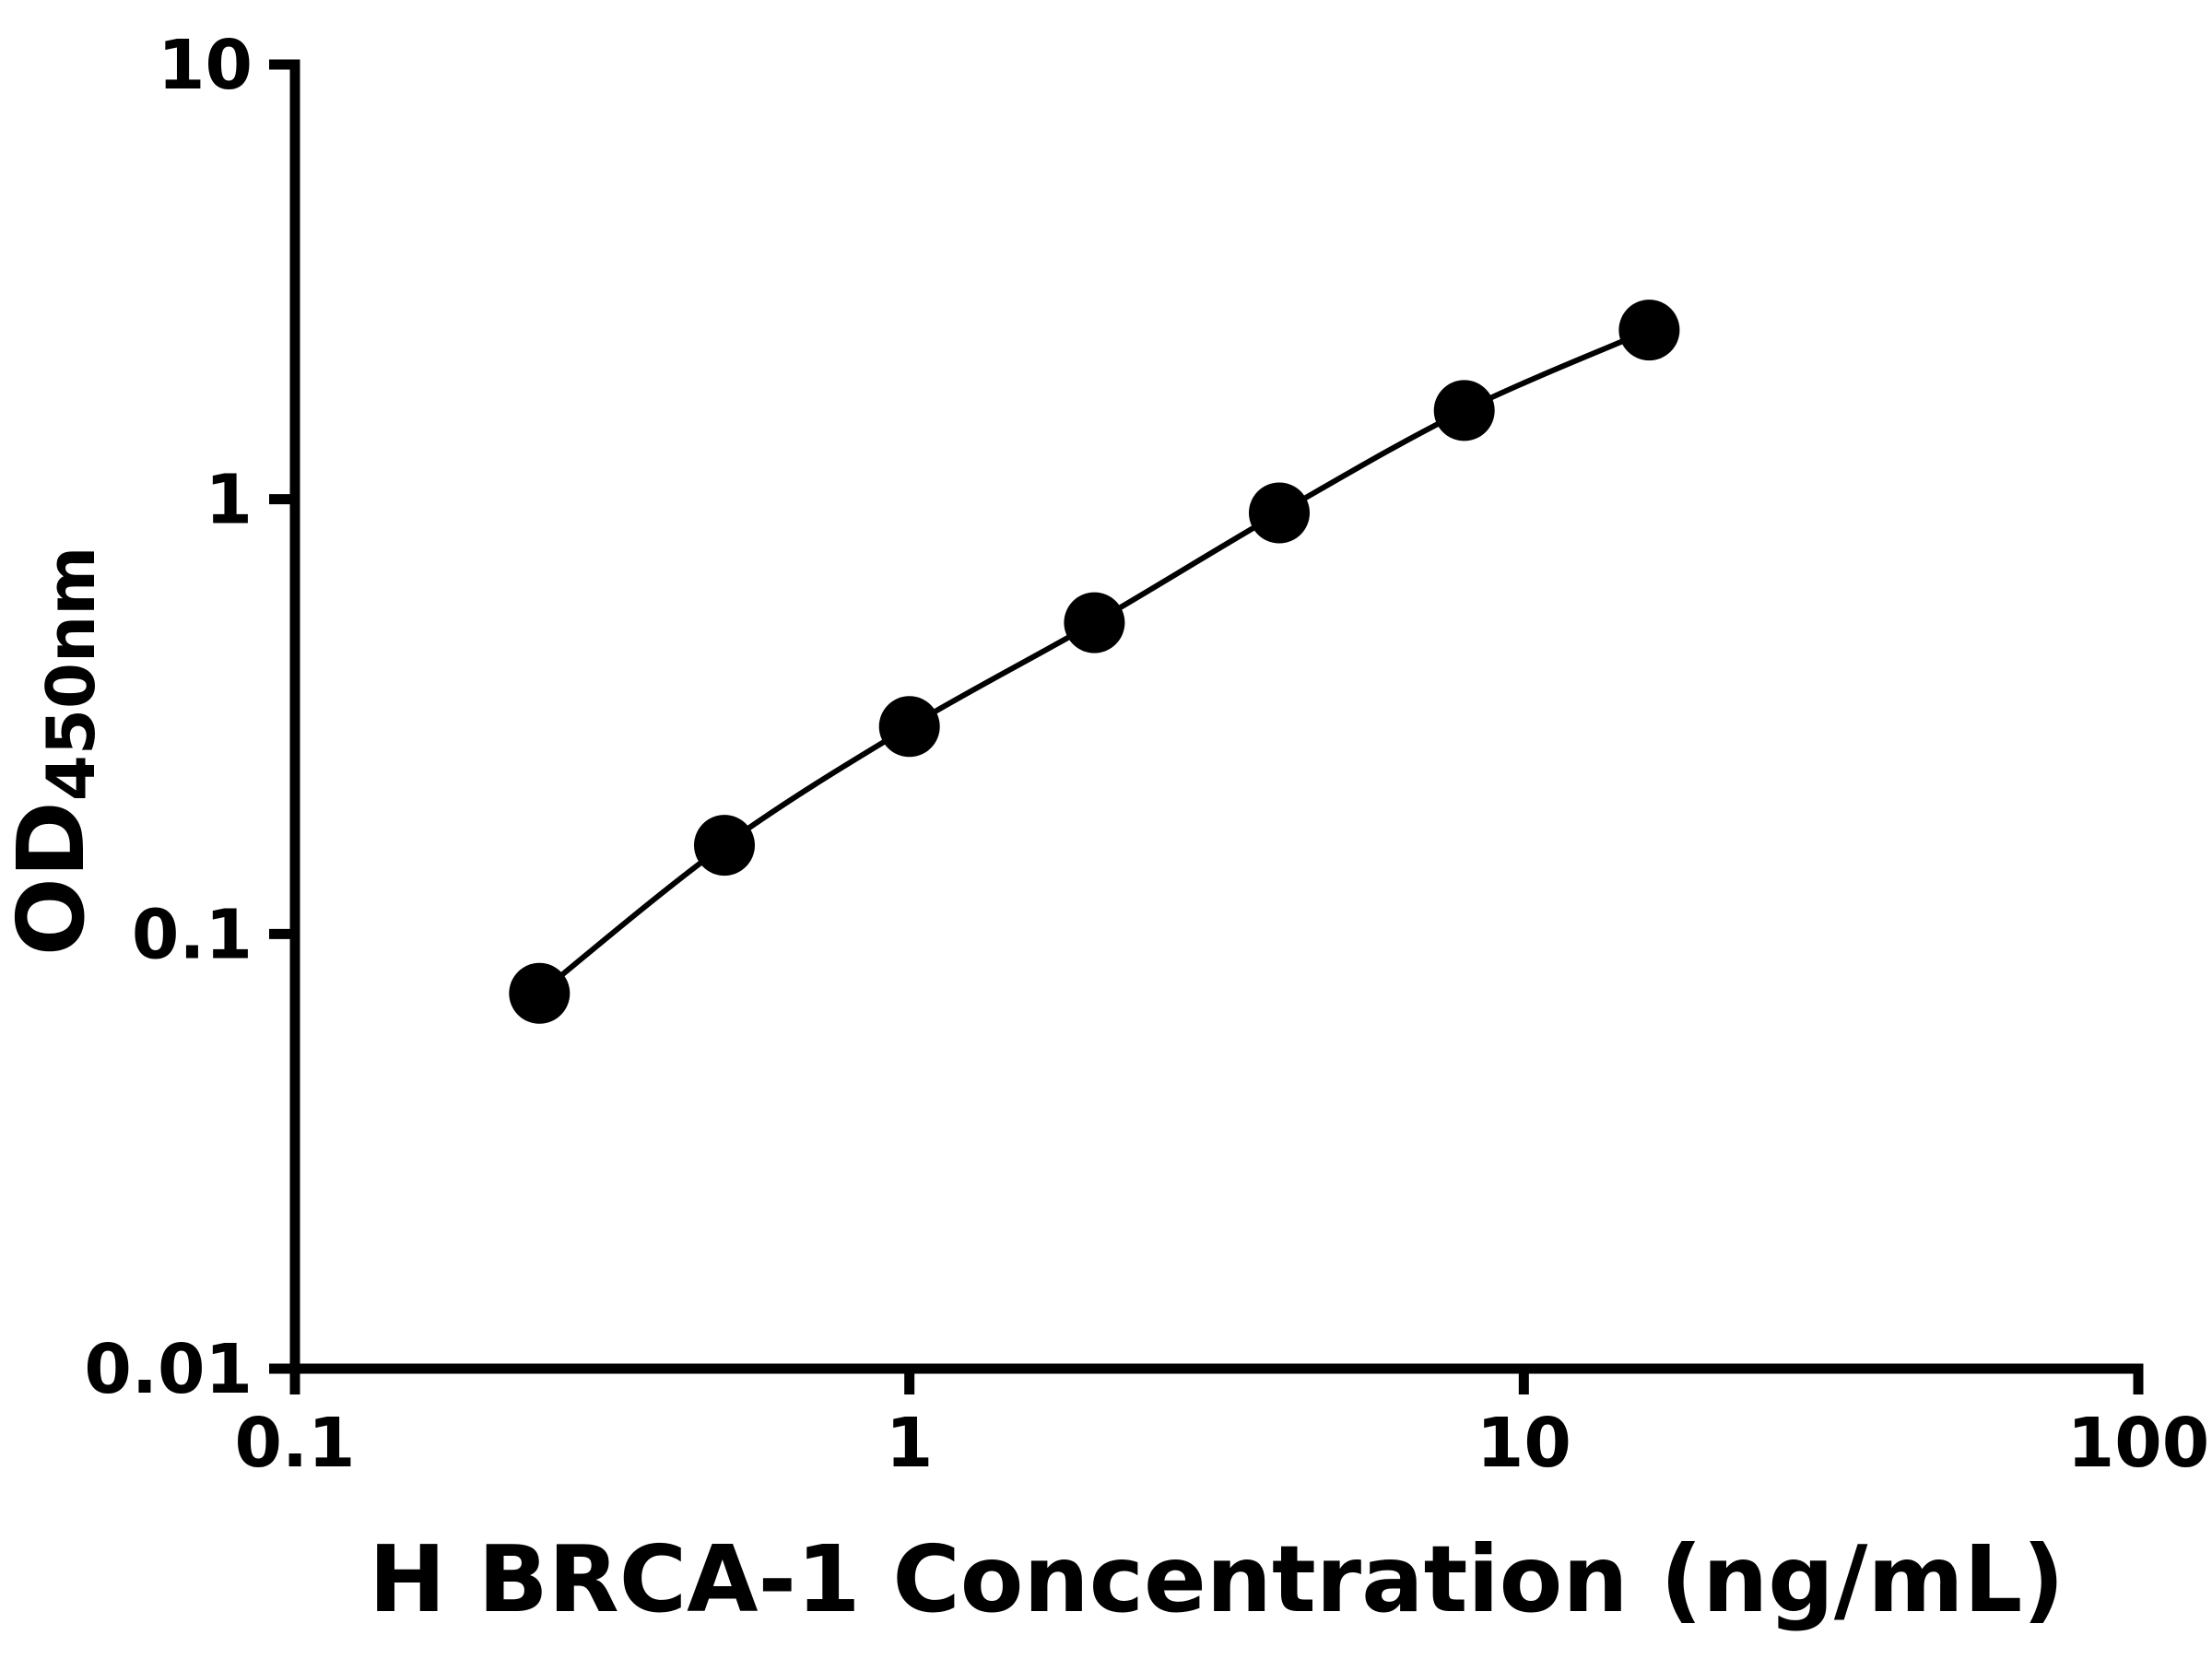  Describe the element at coordinates (71, 674) in the screenshot. I see `y-axis-title-sub: 450nm` at that location.